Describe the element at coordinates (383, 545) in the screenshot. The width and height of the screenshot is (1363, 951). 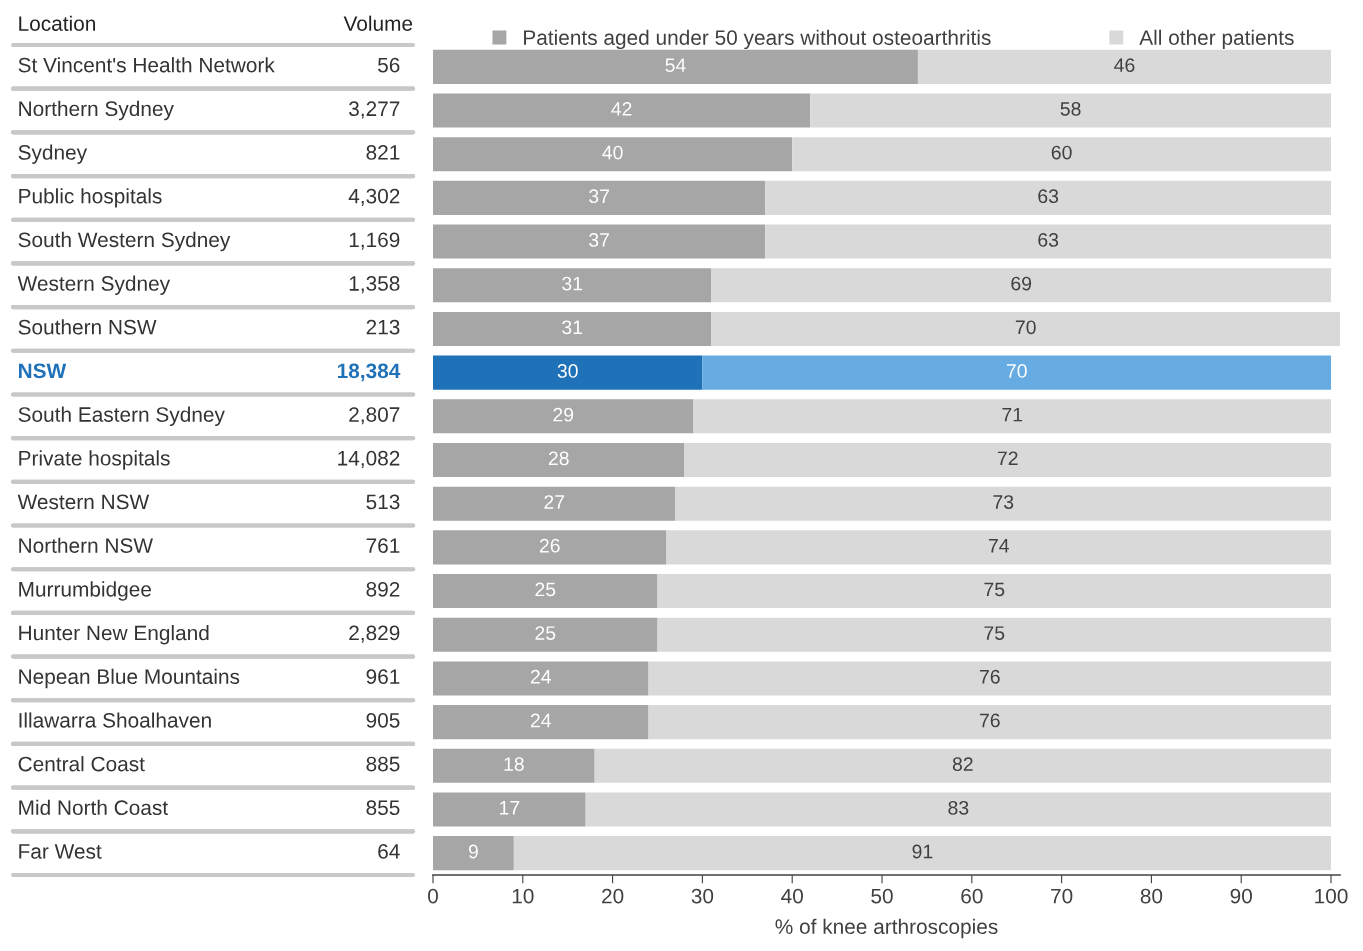
I see `y2-tick-label: 761` at that location.